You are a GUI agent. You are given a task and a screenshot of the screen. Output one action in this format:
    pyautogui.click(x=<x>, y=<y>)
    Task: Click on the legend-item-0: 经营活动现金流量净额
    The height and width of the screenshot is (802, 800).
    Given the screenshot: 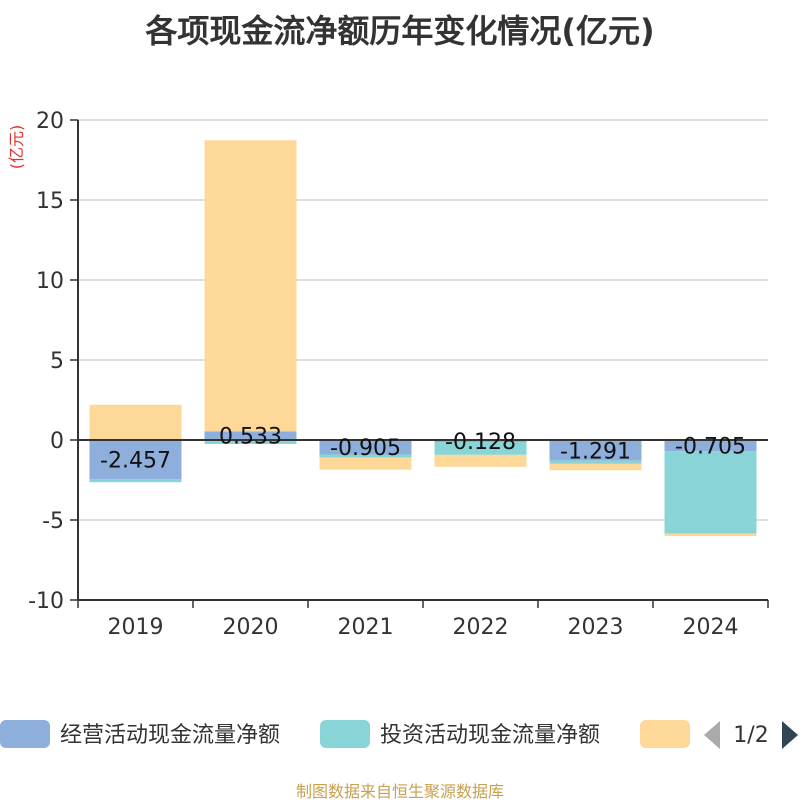 What is the action you would take?
    pyautogui.click(x=140, y=734)
    